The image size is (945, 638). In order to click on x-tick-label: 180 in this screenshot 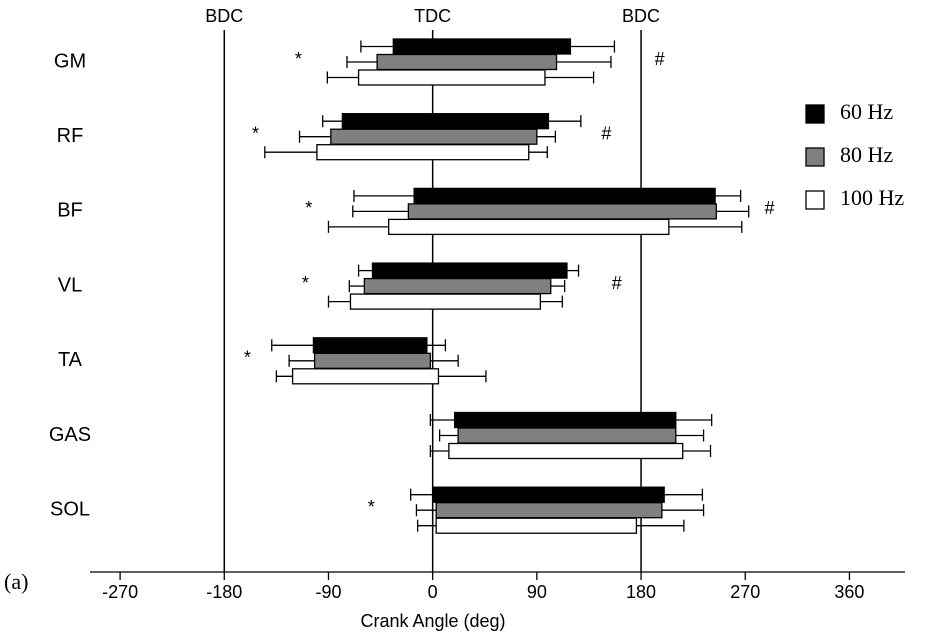, I will do `click(641, 592)`.